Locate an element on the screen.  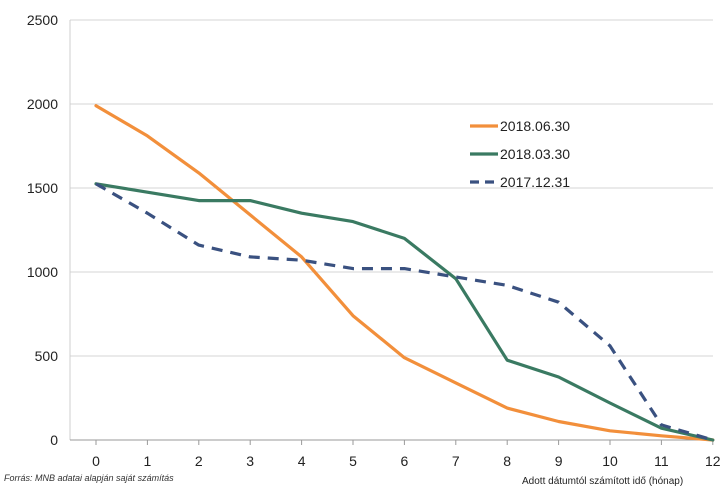
x-tick-label: 6 is located at coordinates (405, 461).